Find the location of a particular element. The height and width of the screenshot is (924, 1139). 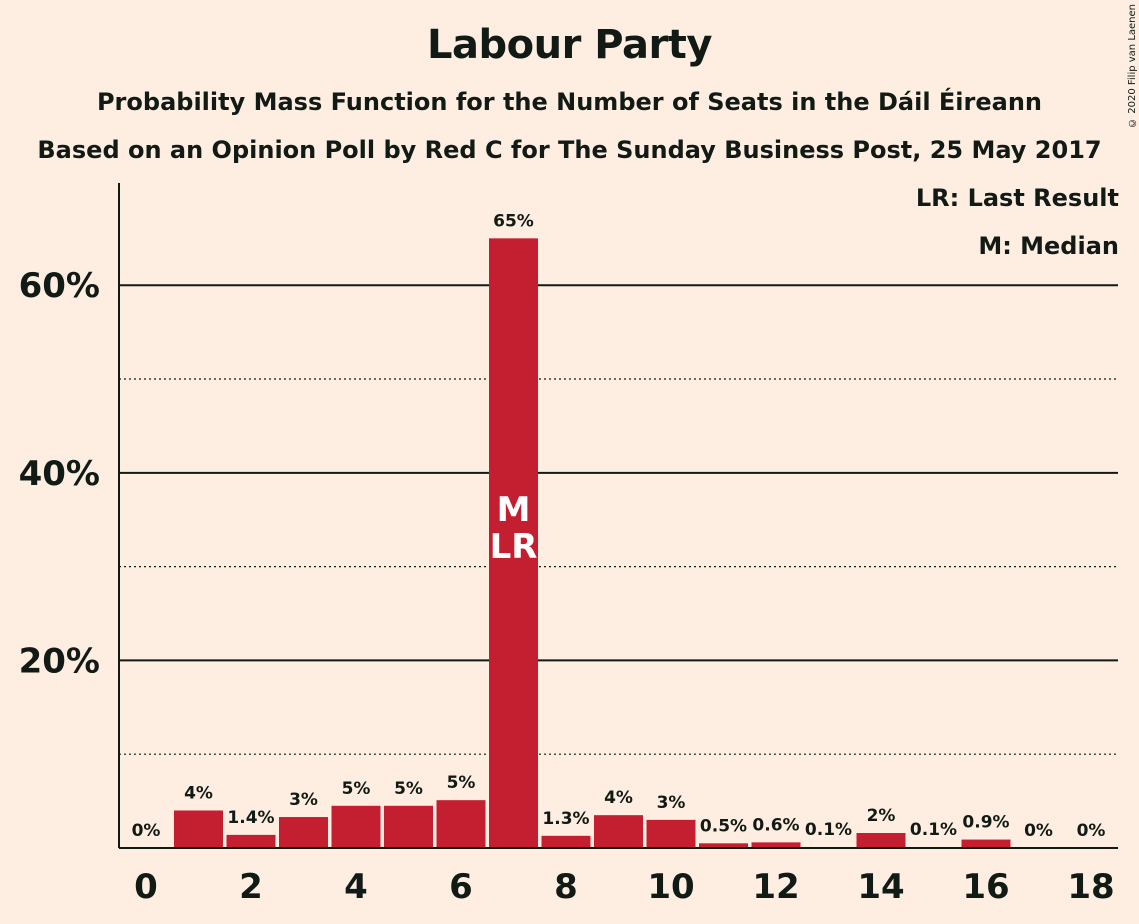

y-tick-label: 60% is located at coordinates (59, 286).